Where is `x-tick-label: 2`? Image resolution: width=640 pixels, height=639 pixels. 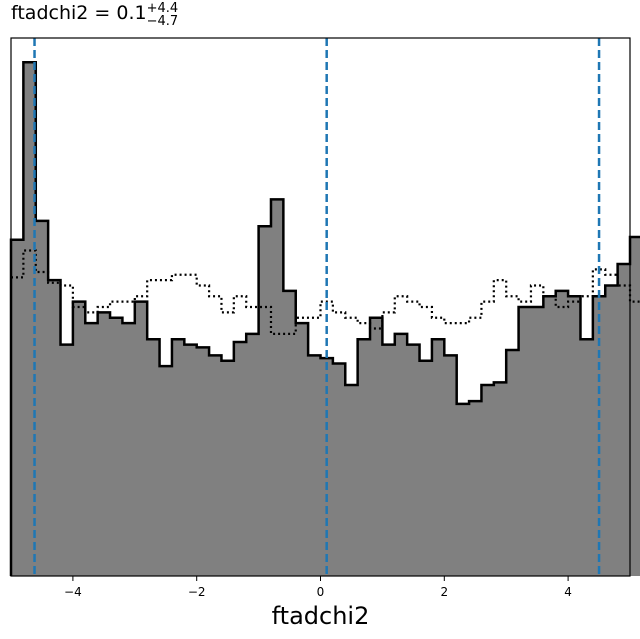
x-tick-label: 2 is located at coordinates (444, 592).